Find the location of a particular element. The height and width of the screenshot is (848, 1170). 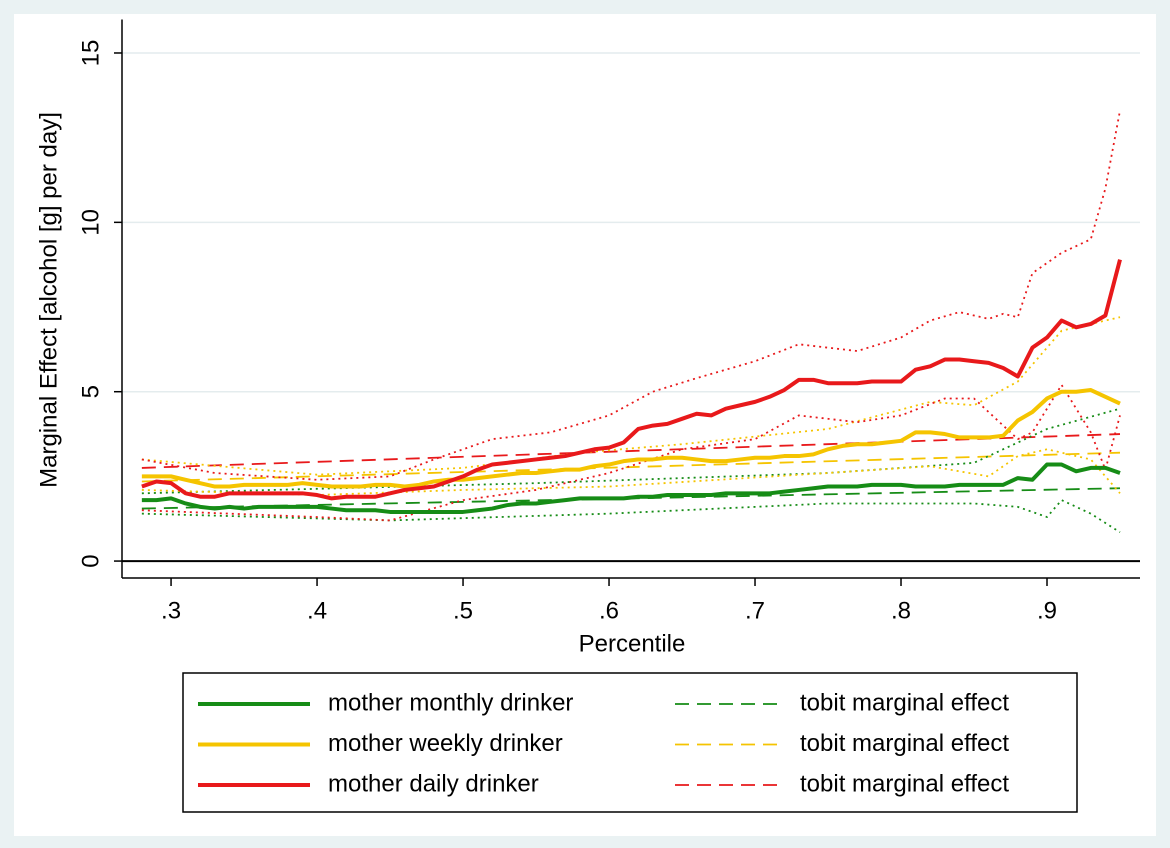

legend-label: mother daily drinker is located at coordinates (433, 783).